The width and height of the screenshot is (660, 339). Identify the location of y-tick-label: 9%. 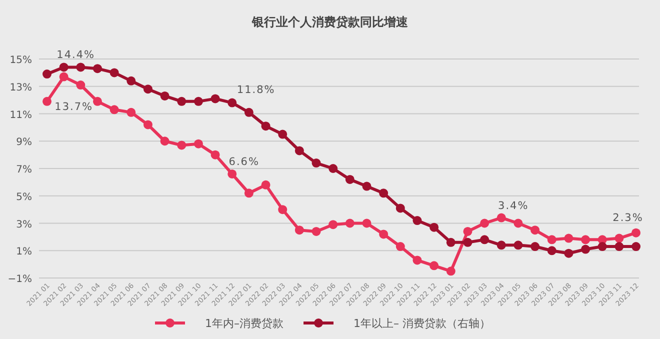
(24, 142).